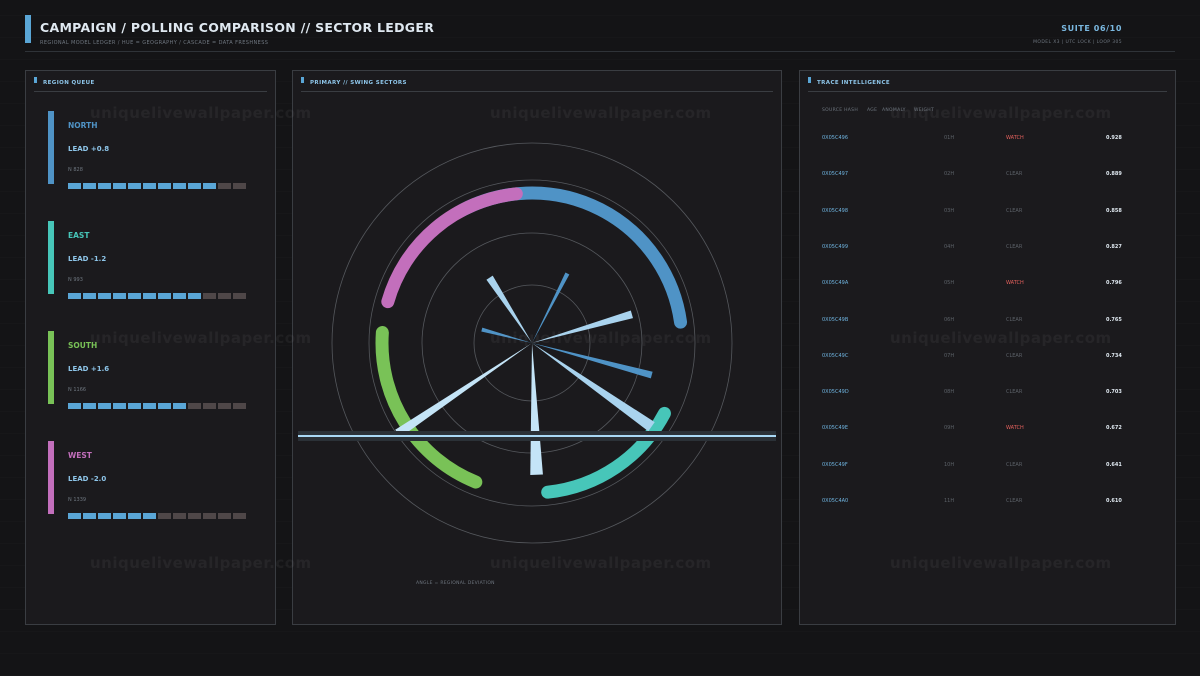 Image resolution: width=1200 pixels, height=676 pixels. What do you see at coordinates (835, 428) in the screenshot?
I see `row-hash: 0X05C49E` at bounding box center [835, 428].